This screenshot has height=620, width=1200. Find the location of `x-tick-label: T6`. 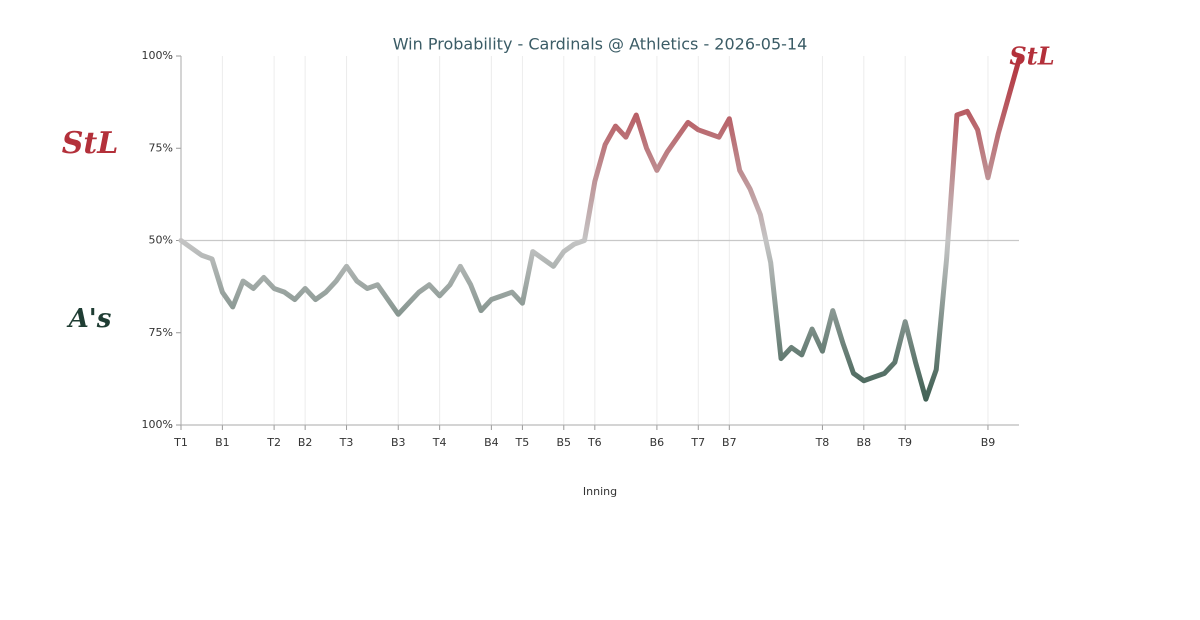

x-tick-label: T6 is located at coordinates (594, 442).